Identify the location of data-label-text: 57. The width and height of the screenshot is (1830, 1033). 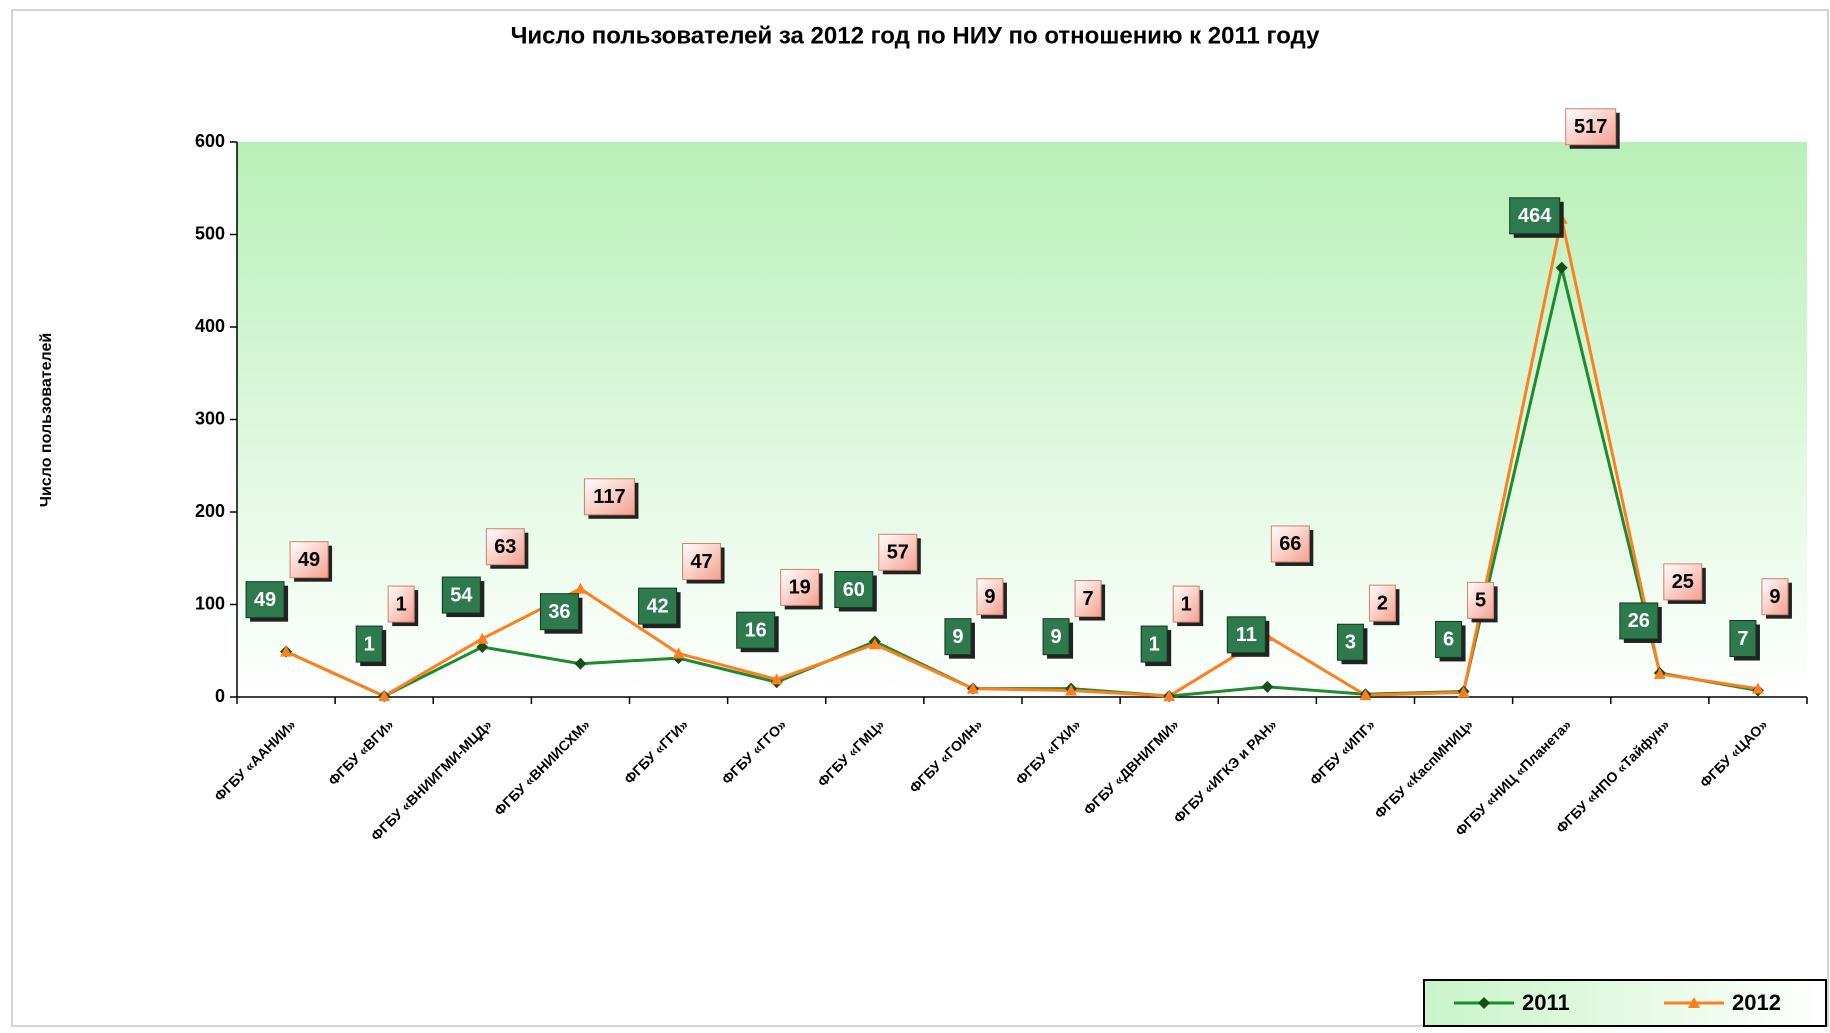
(898, 553).